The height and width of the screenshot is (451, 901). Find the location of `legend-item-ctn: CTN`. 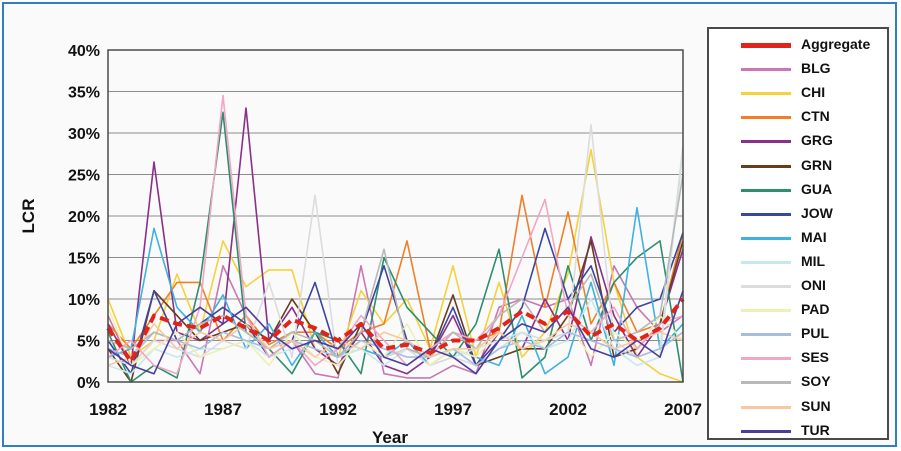

legend-item-ctn: CTN is located at coordinates (799, 117).